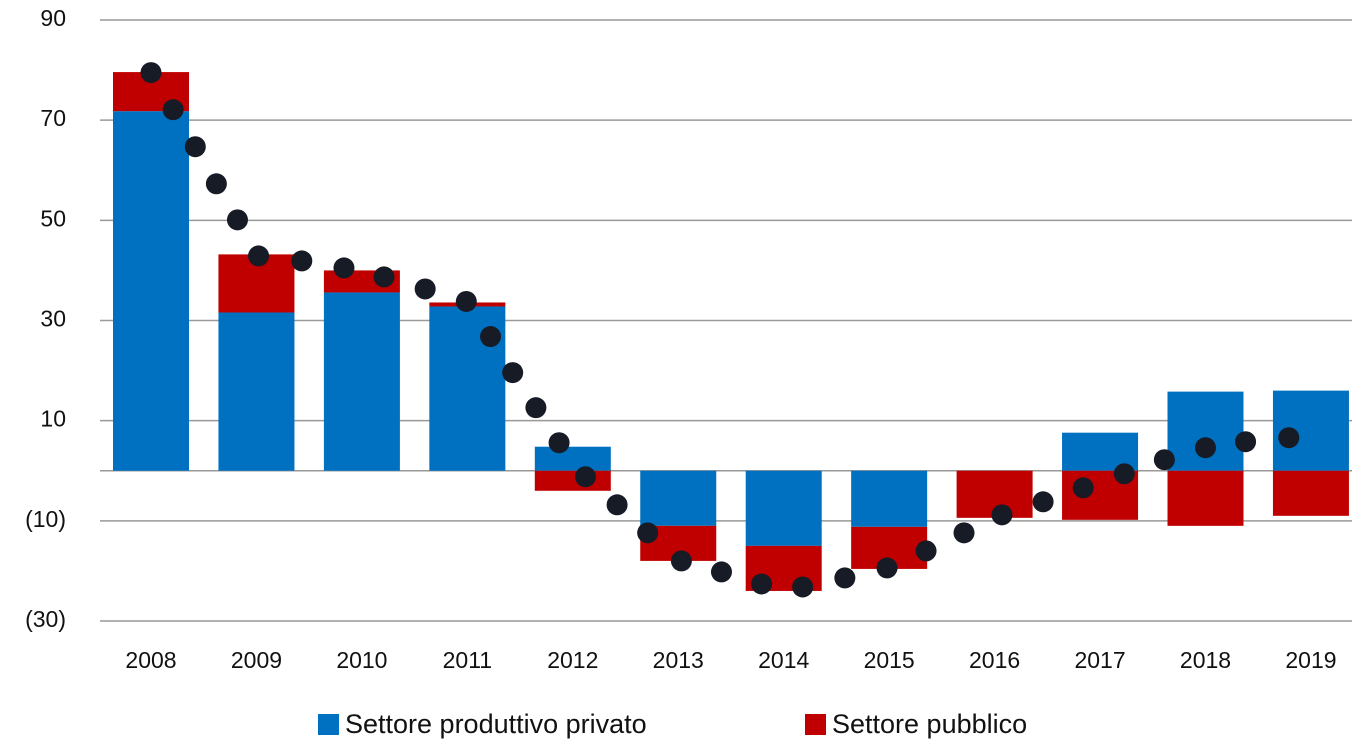 The height and width of the screenshot is (749, 1352). What do you see at coordinates (256, 660) in the screenshot?
I see `x-tick-label: 2009` at bounding box center [256, 660].